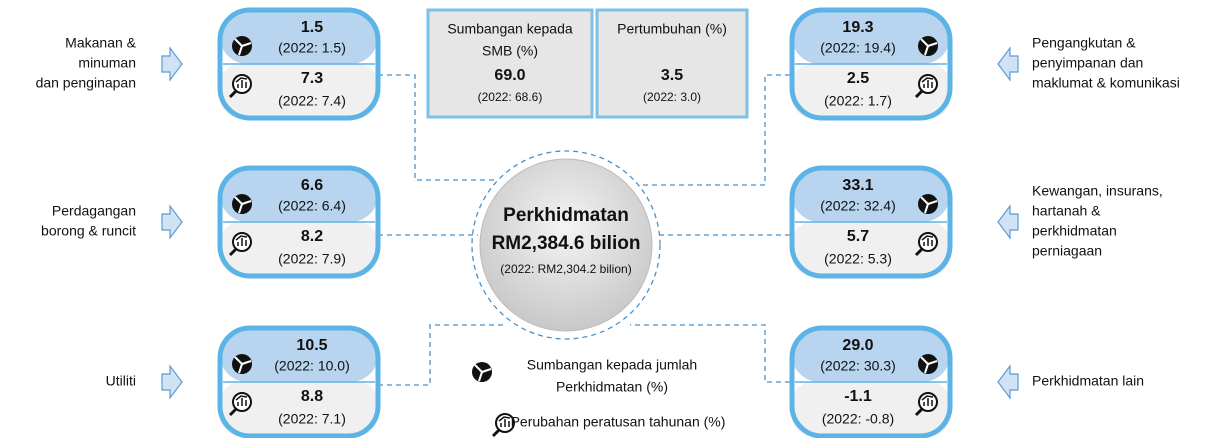  I want to click on sector-label: Makanan &, so click(100, 43).